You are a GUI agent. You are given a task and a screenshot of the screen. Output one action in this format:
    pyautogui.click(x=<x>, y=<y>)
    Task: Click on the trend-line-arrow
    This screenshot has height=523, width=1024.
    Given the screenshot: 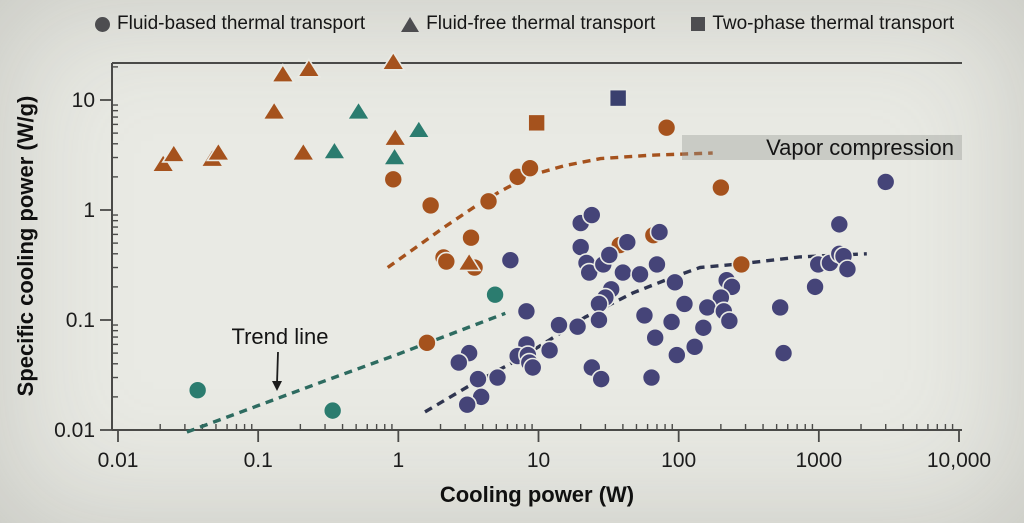 What is the action you would take?
    pyautogui.click(x=277, y=368)
    